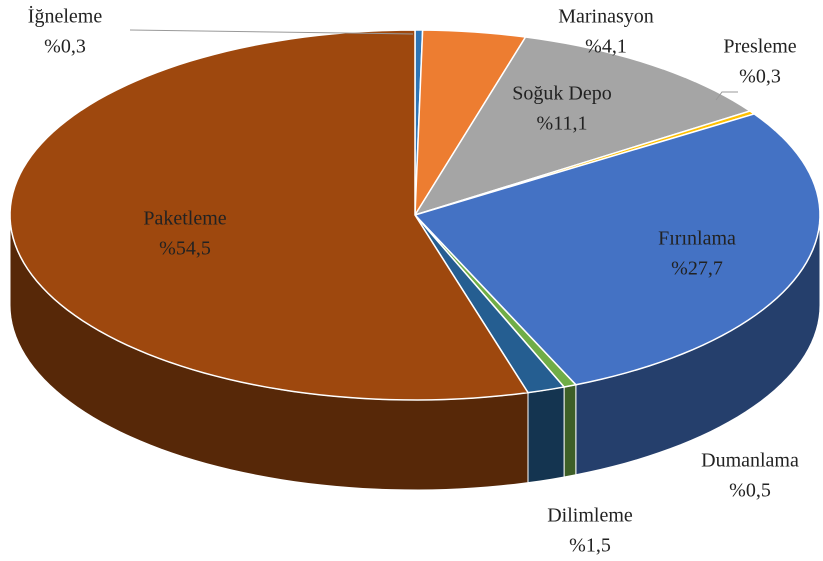 The image size is (823, 561). What do you see at coordinates (697, 239) in the screenshot?
I see `category-label: Fırınlama` at bounding box center [697, 239].